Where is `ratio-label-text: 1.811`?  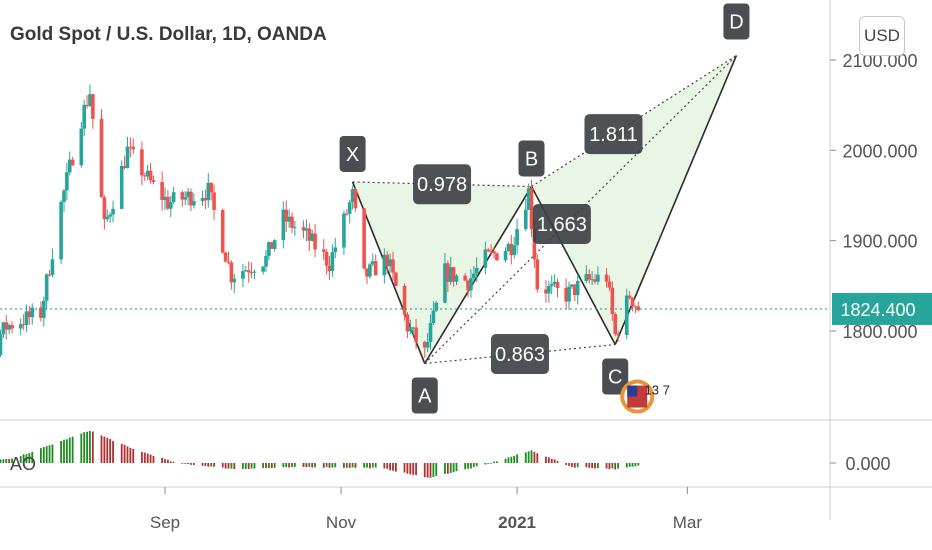
ratio-label-text: 1.811 is located at coordinates (613, 135).